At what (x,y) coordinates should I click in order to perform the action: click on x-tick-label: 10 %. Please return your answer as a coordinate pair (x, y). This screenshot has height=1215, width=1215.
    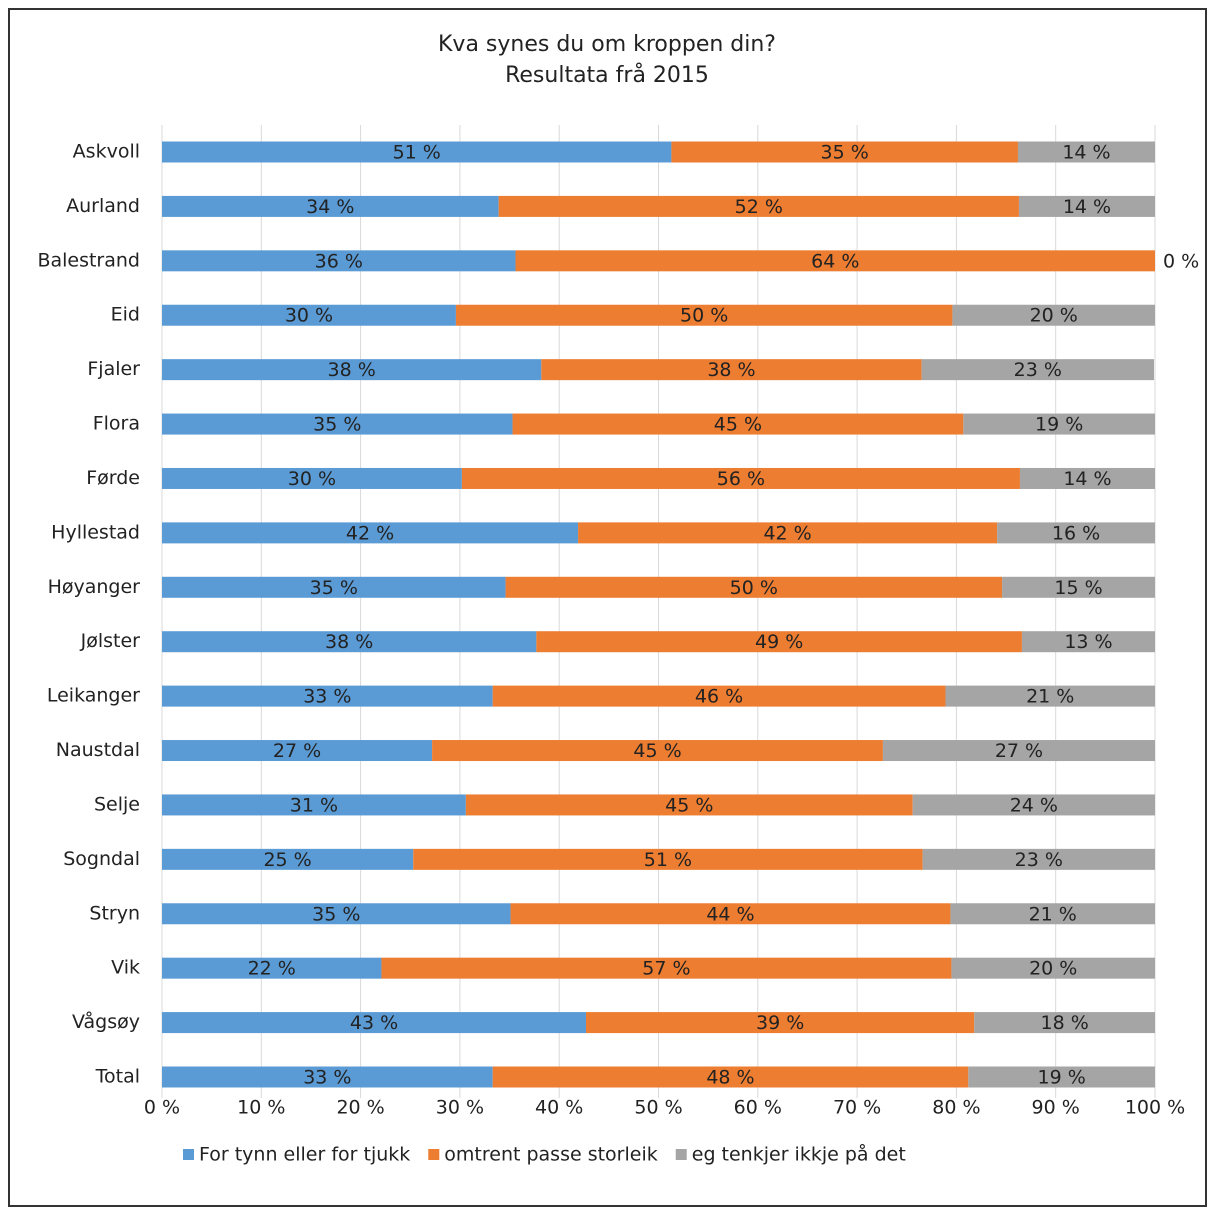
    Looking at the image, I should click on (261, 1108).